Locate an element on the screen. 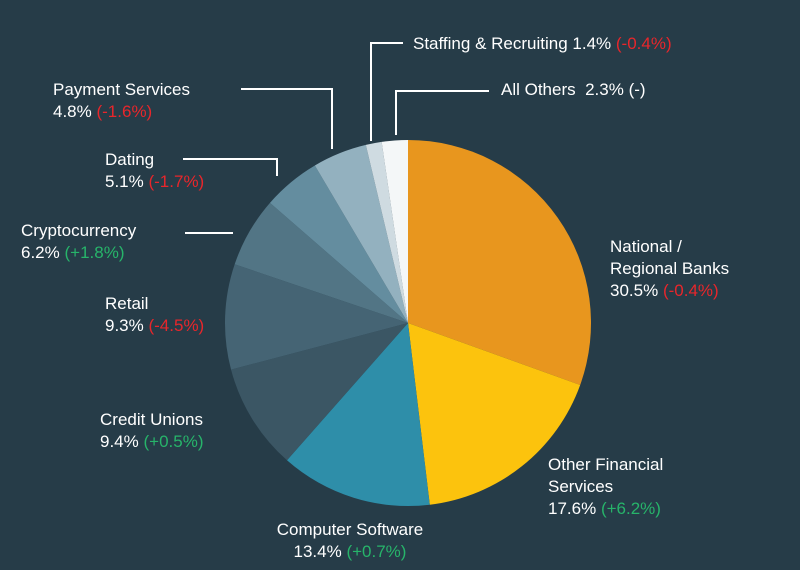 The width and height of the screenshot is (800, 570). slice-value: 17.6% is located at coordinates (572, 508).